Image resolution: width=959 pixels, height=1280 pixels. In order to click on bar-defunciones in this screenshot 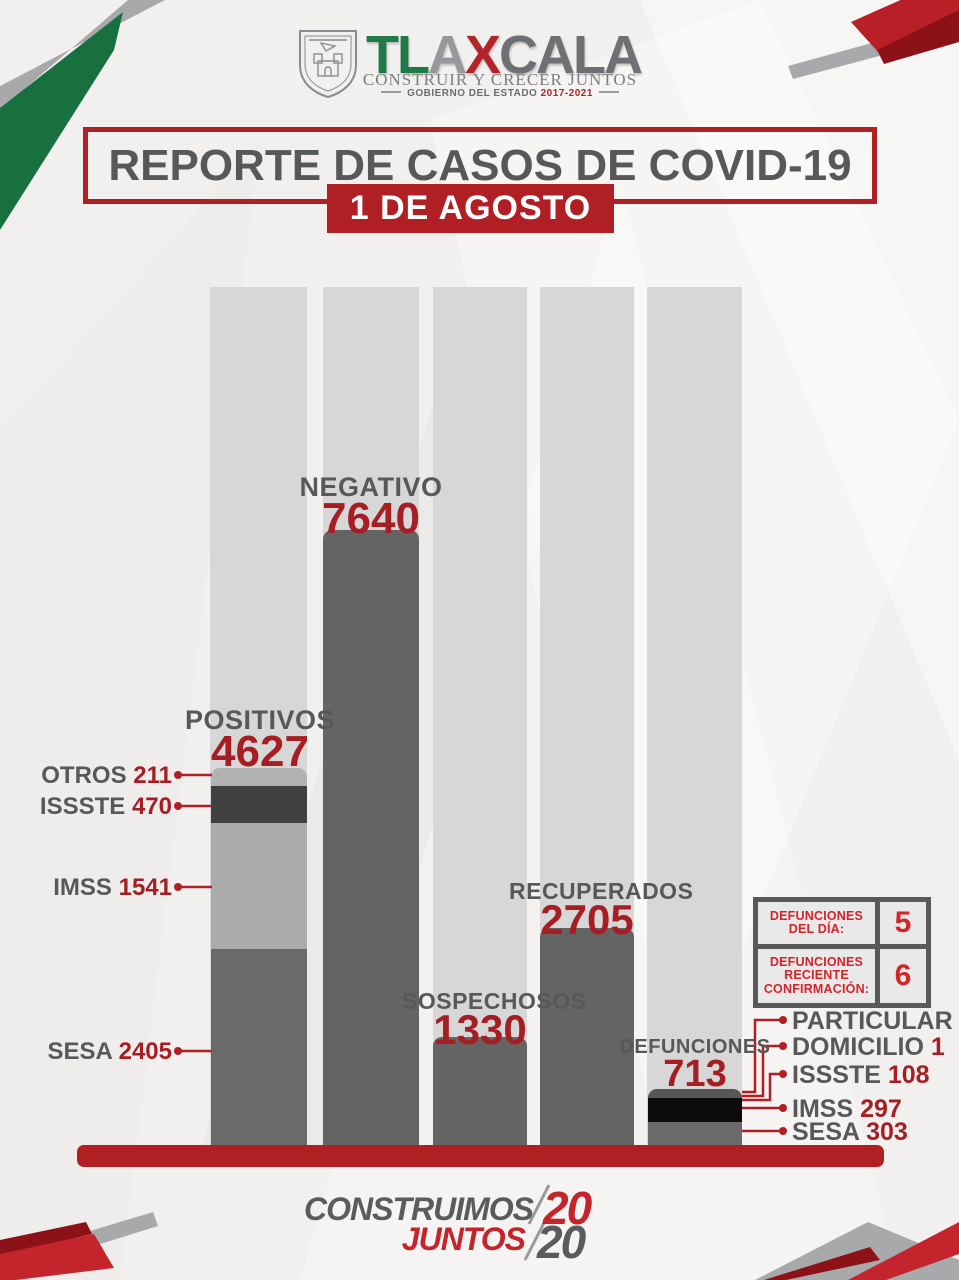, I will do `click(695, 1117)`.